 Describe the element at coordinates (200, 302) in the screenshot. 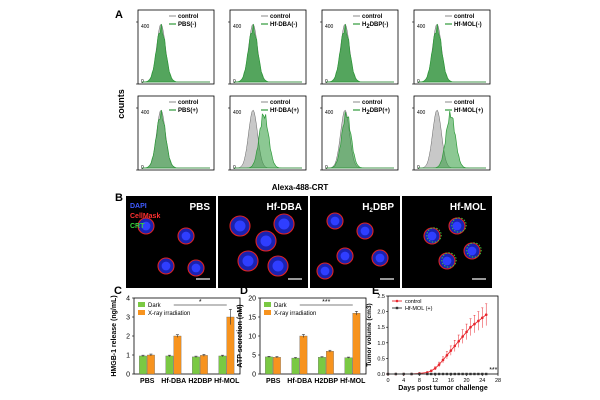

I see `significance-marker: *` at that location.